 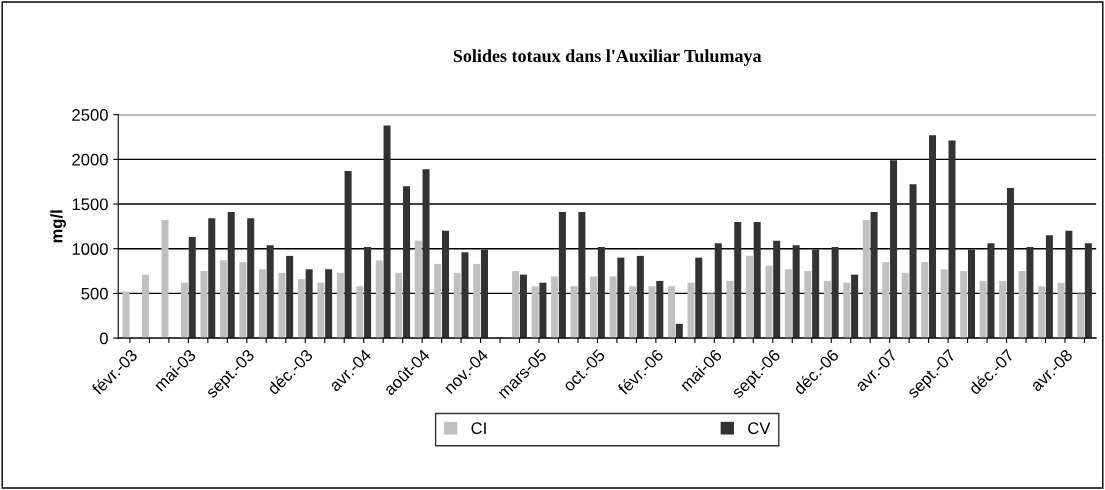 I want to click on y-tick-label: 0, so click(x=103, y=338).